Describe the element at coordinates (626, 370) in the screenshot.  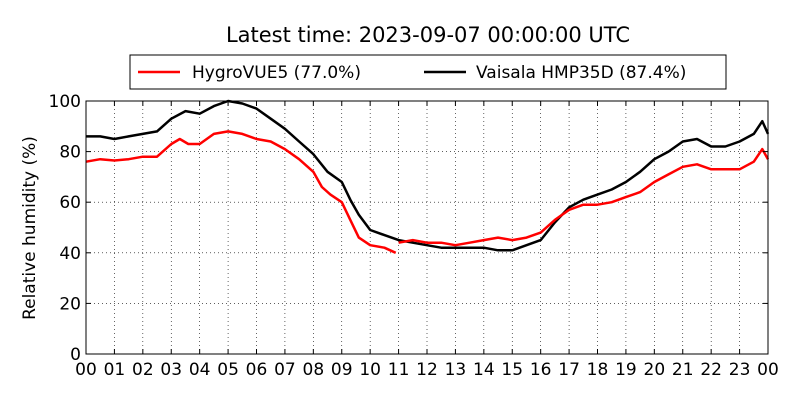
I see `x-tick-label: 19` at that location.